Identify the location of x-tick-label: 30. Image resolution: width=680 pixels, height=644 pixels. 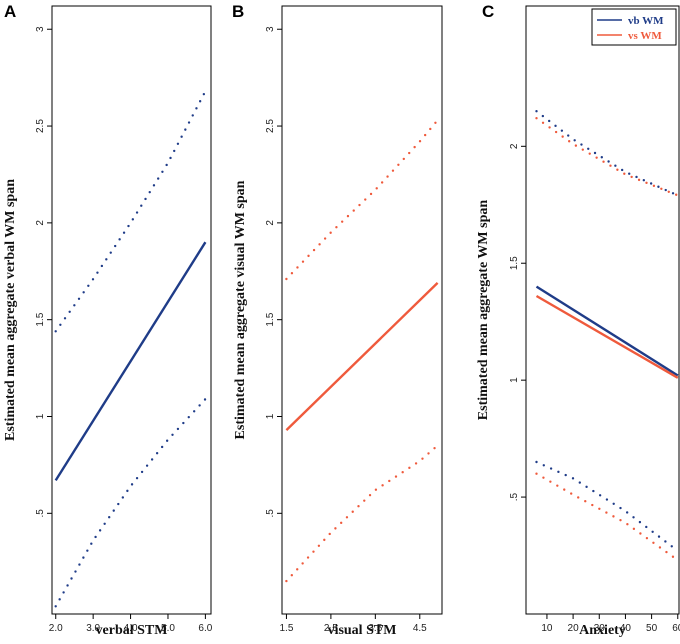
(600, 628).